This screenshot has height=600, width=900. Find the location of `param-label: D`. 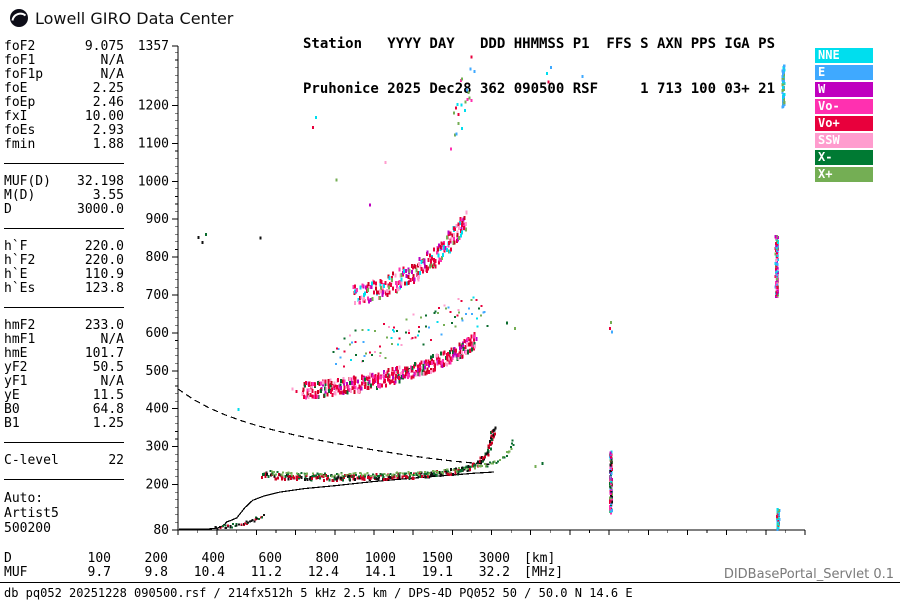

param-label: D is located at coordinates (8, 209).